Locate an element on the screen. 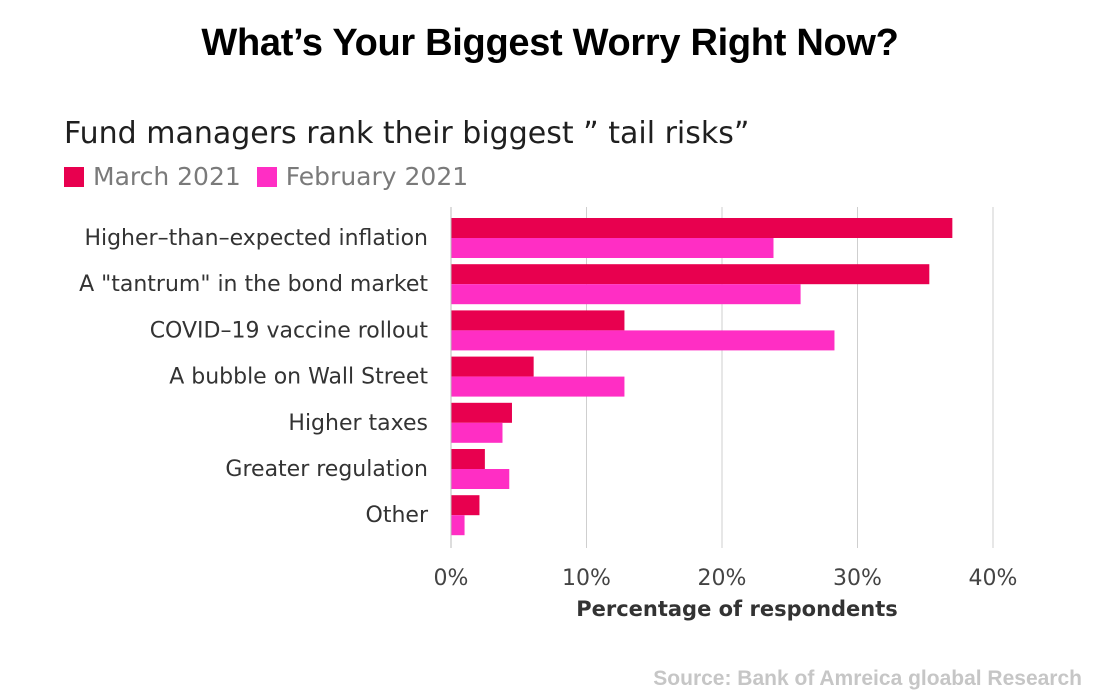 The width and height of the screenshot is (1100, 700). y-category-label: Higher–than–expected inflation is located at coordinates (256, 238).